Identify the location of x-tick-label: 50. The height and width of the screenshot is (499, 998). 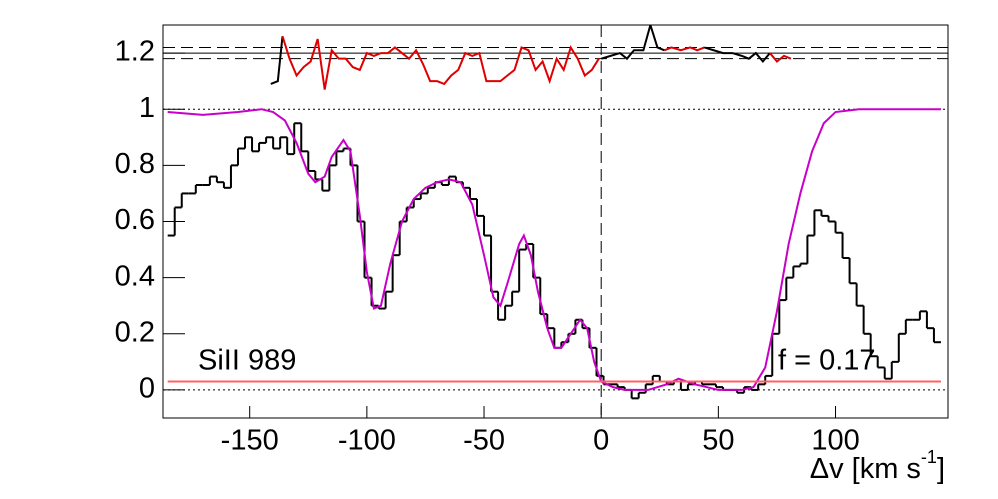
(718, 441).